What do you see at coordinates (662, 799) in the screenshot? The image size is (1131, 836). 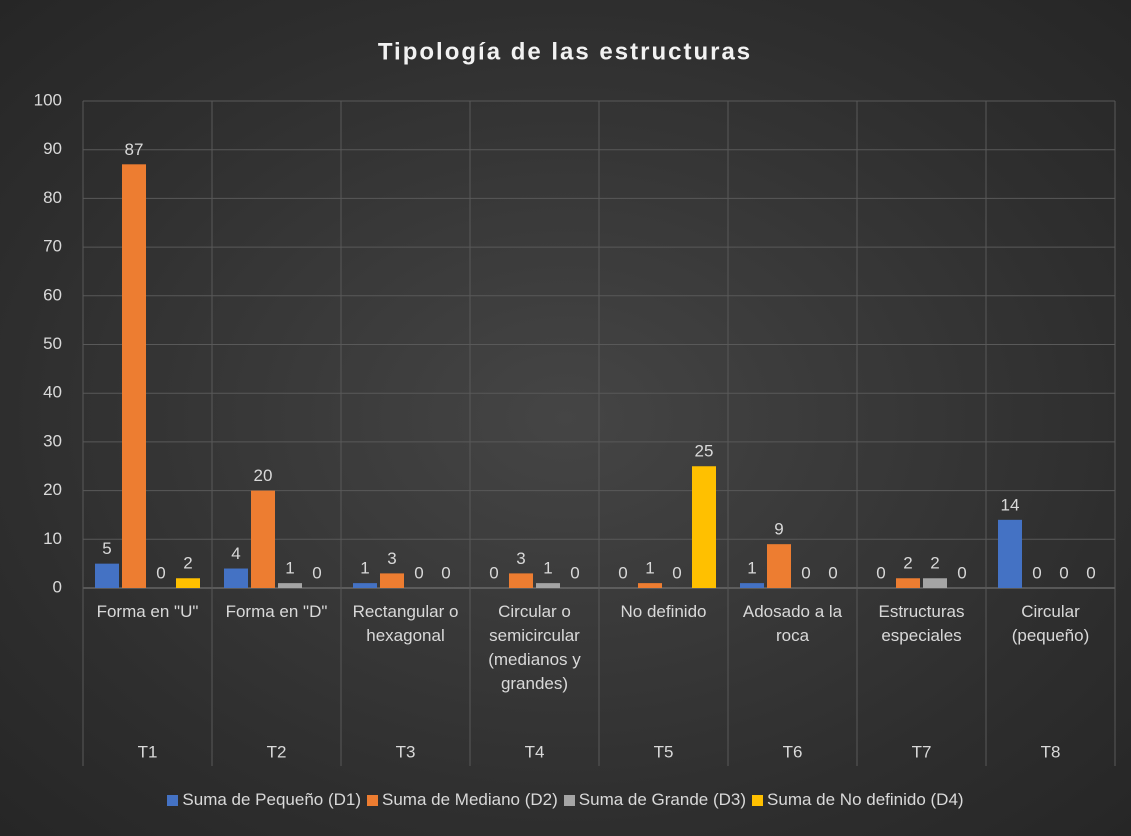 I see `legend-label: Suma de Grande (D3)` at bounding box center [662, 799].